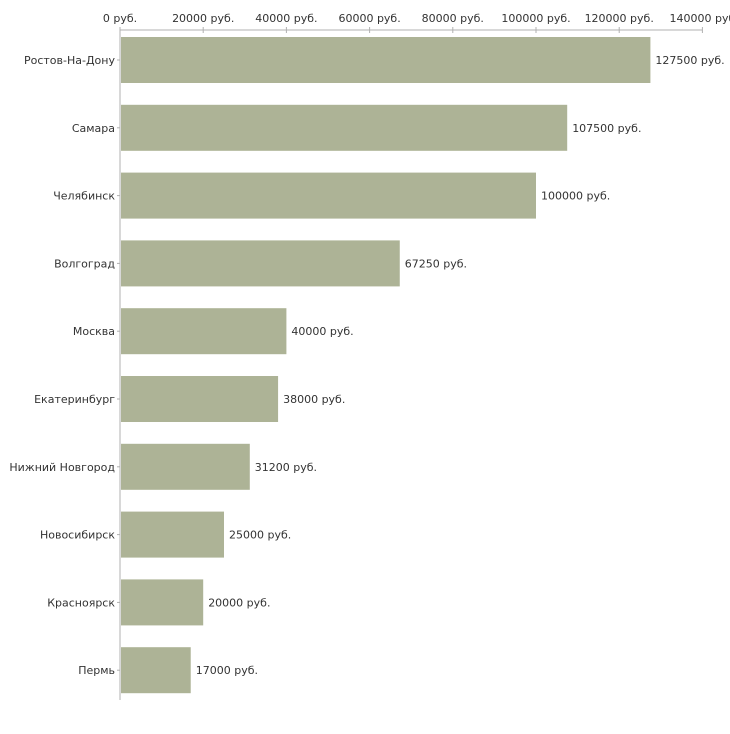 The width and height of the screenshot is (730, 734). I want to click on category-label: Челябинск, so click(84, 196).